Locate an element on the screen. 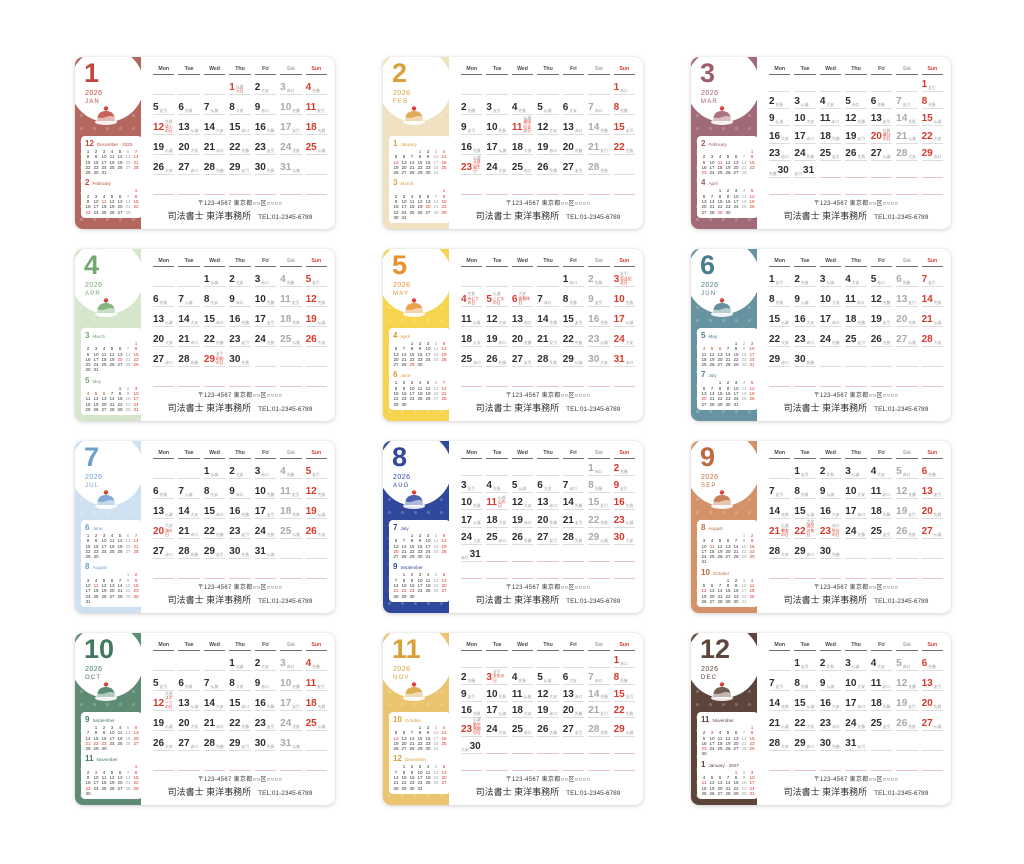 This screenshot has width=1024, height=864. date-row: 17 仏滅 18 大安 19 赤口 20 先勝 21 友引 22 先負 23 仏滅 is located at coordinates (548, 519).